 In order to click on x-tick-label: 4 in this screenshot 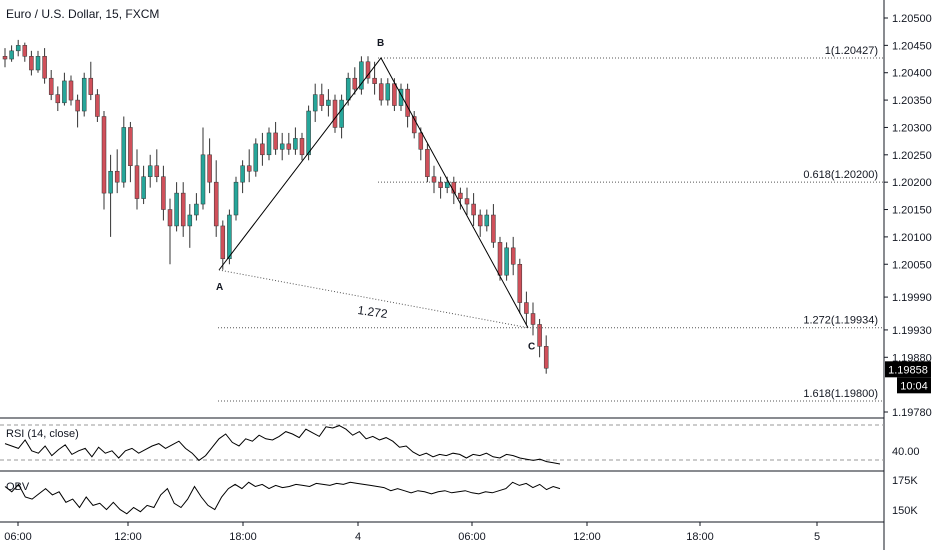, I will do `click(358, 537)`.